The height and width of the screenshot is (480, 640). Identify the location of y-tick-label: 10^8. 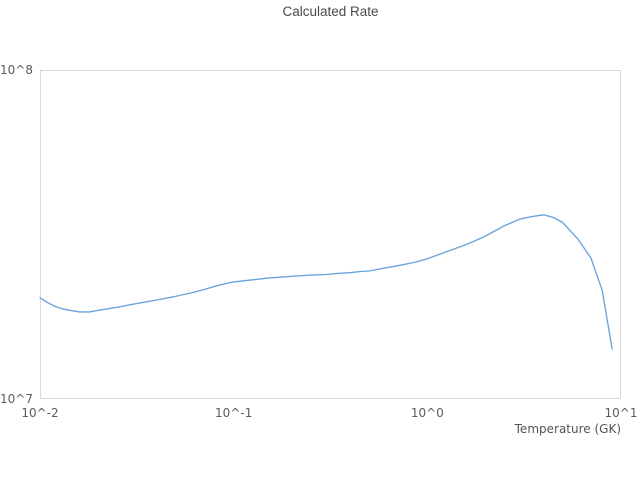
(16, 70).